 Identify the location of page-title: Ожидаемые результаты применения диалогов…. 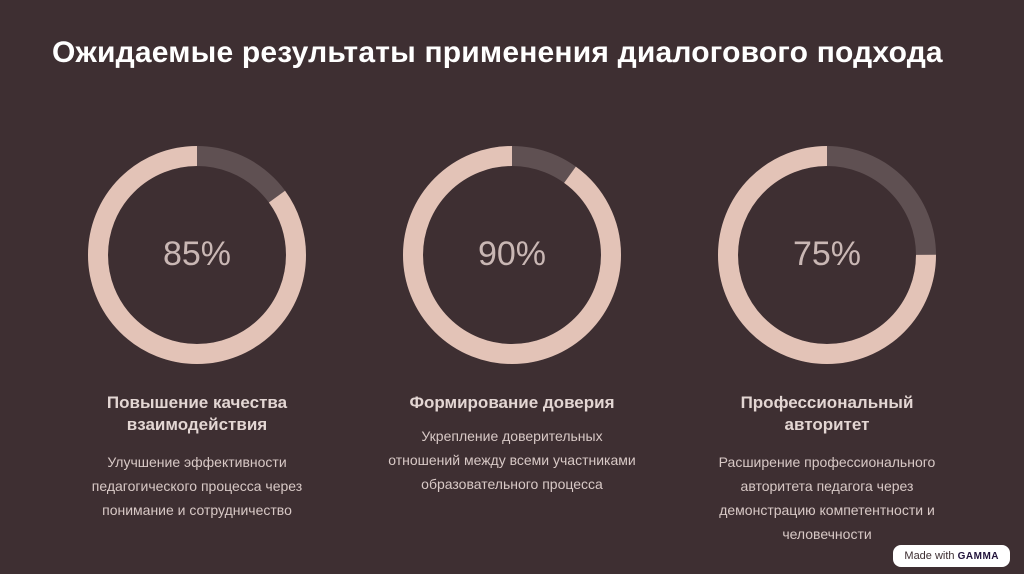
(497, 52).